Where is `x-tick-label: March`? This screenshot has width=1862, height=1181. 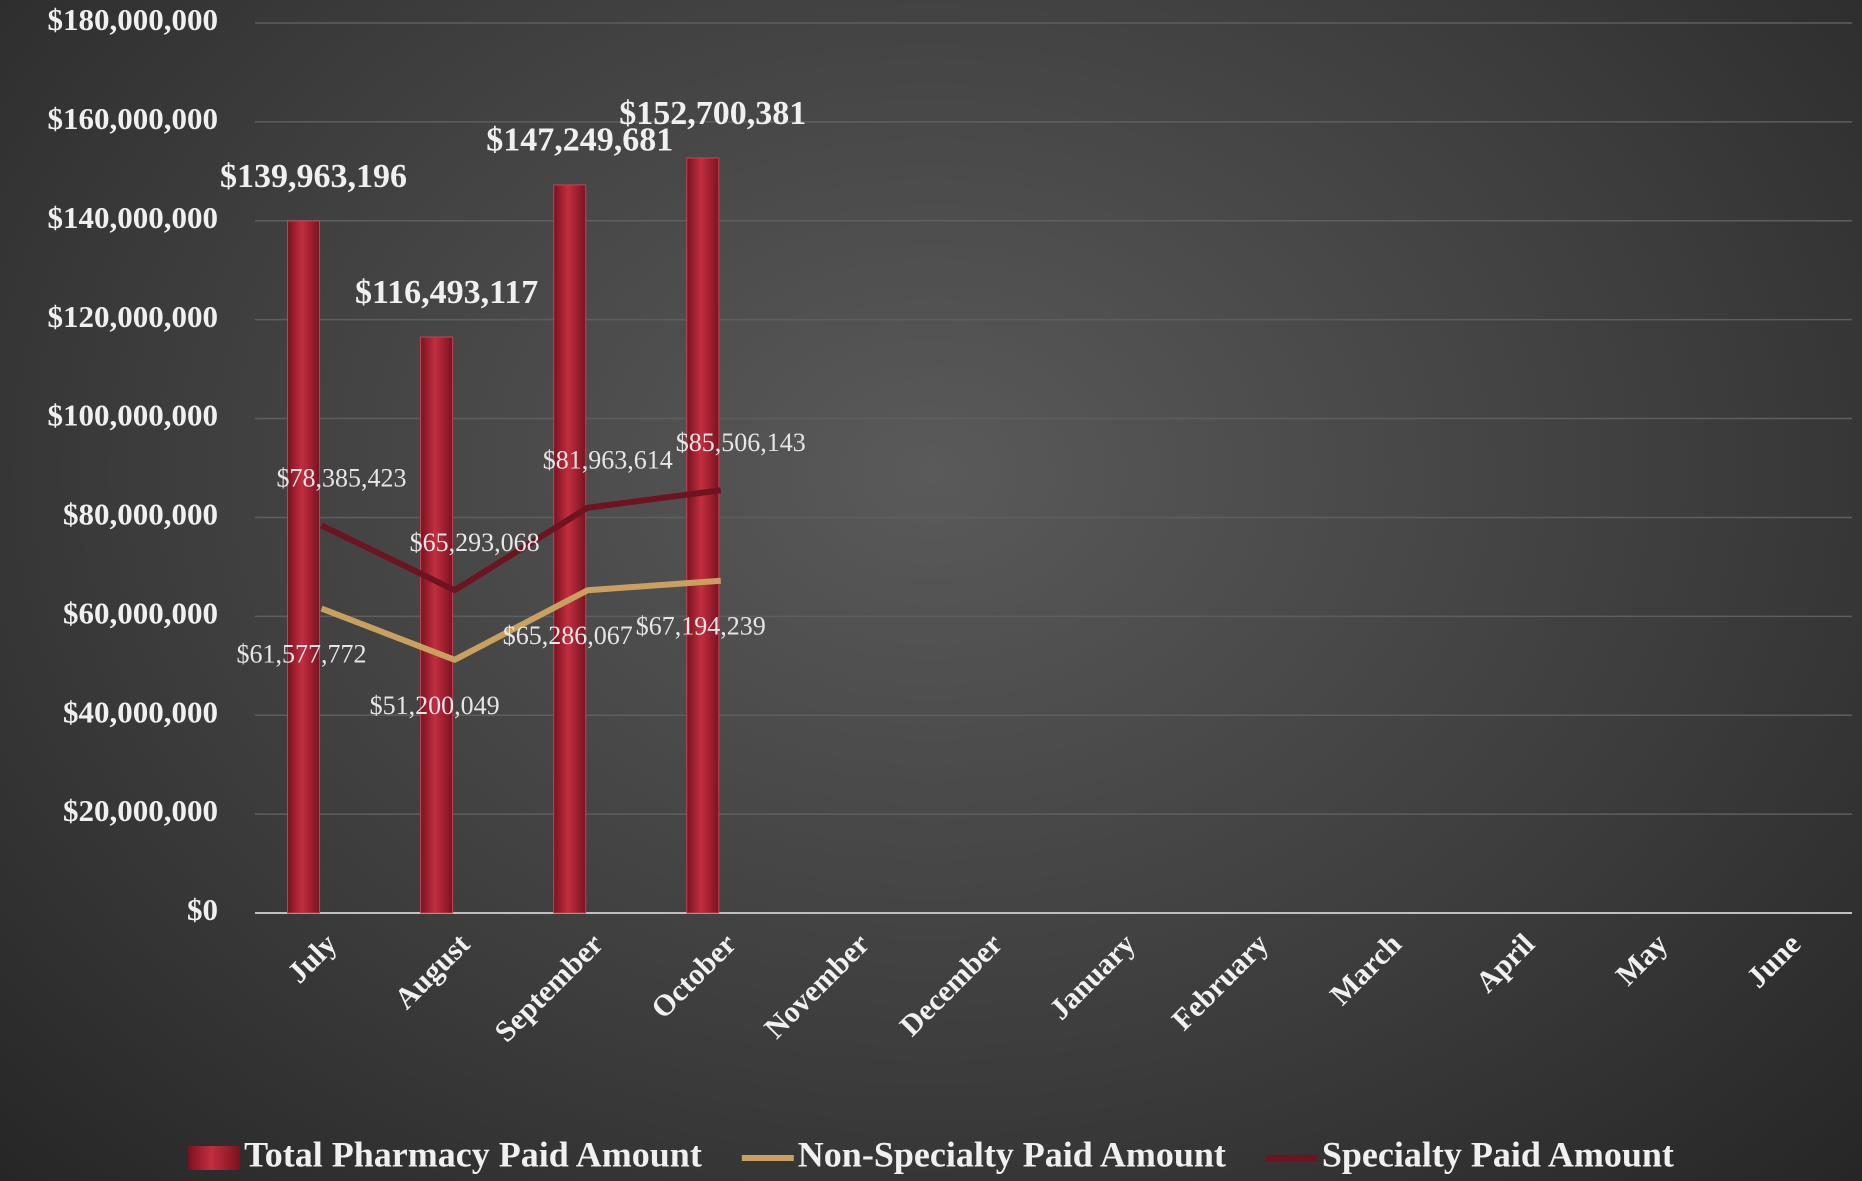
x-tick-label: March is located at coordinates (1366, 969).